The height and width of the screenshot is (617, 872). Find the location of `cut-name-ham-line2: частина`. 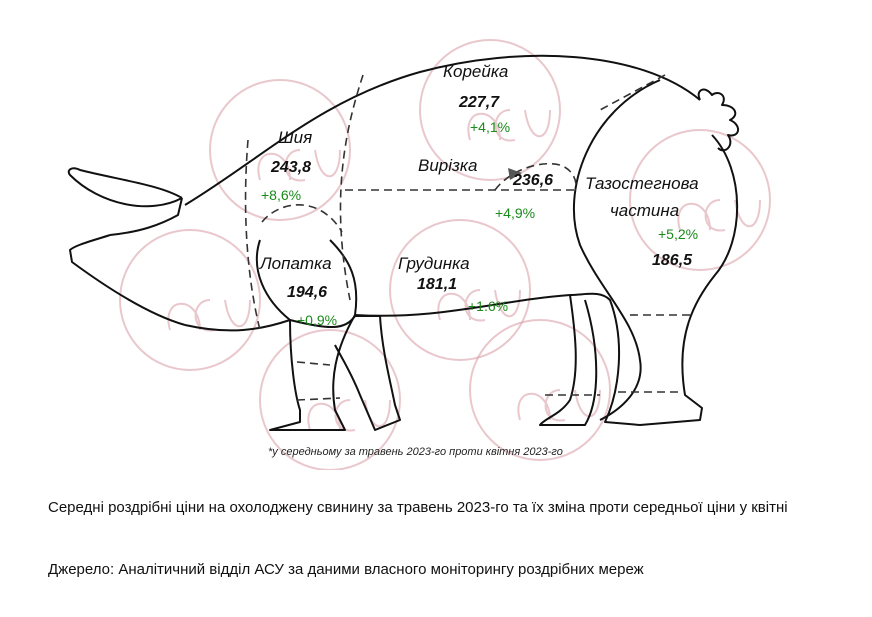

cut-name-ham-line2: частина is located at coordinates (645, 210).